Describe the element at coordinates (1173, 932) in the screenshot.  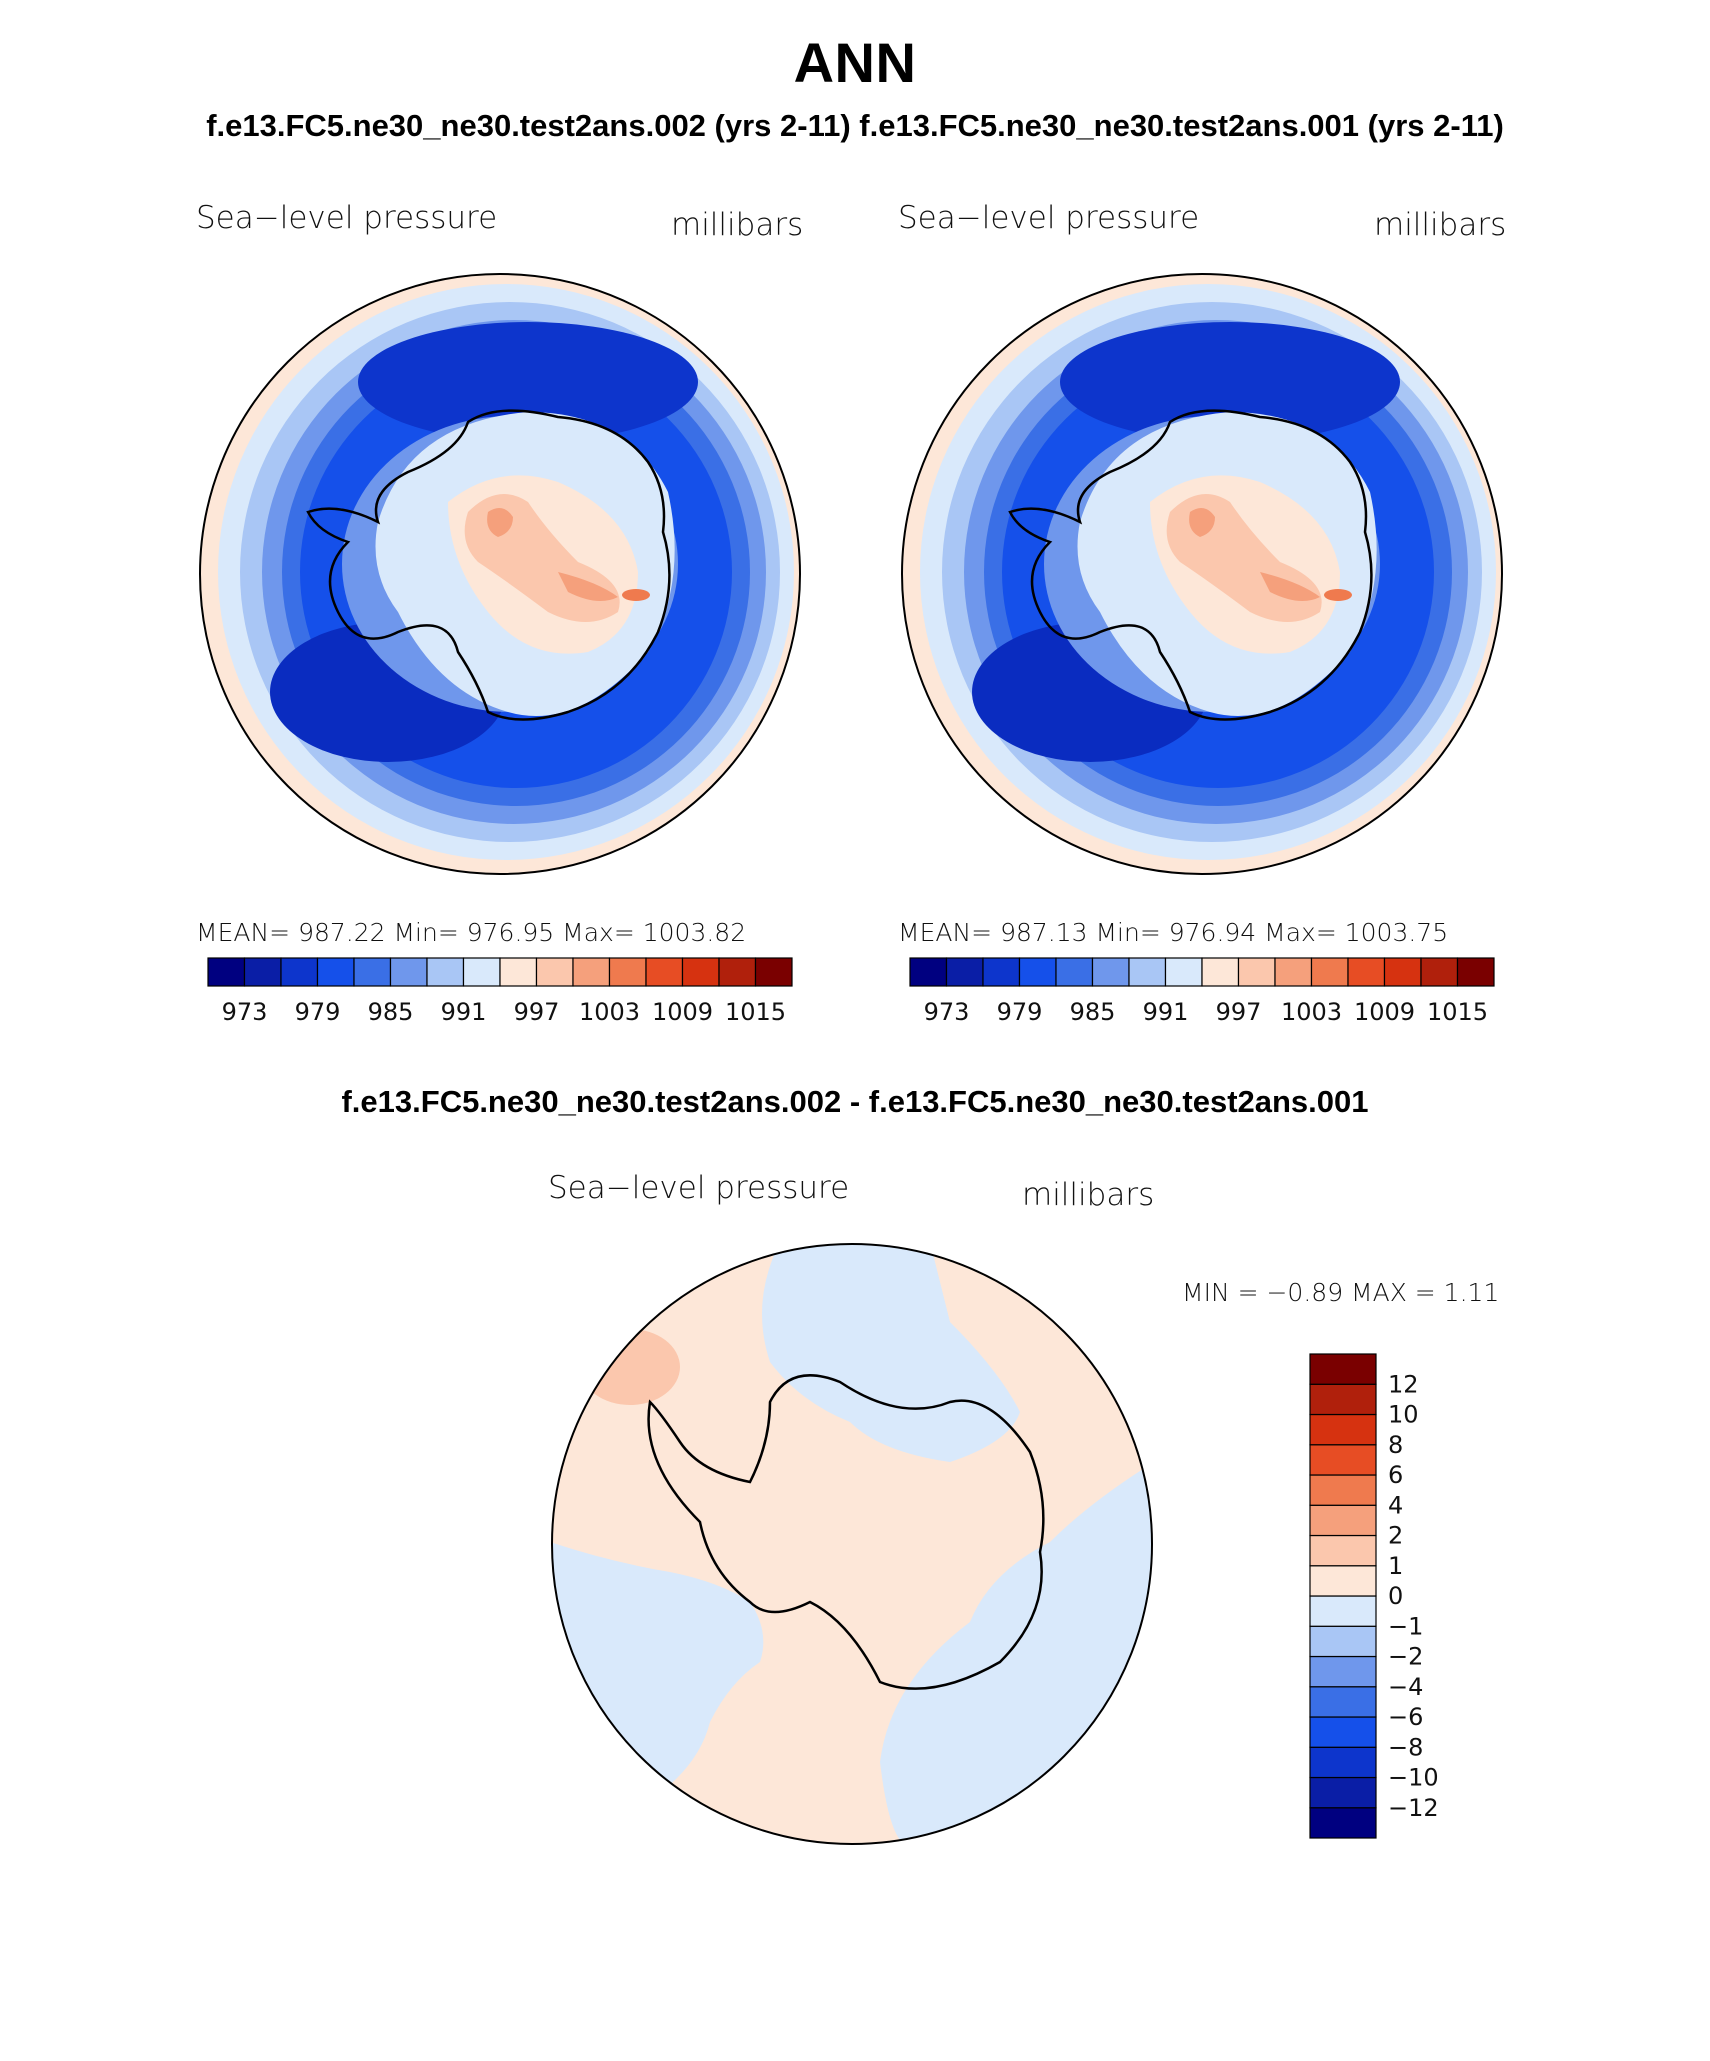
I see `right-stats: MEAN= 987.13 Min= 976.94 Max= 1003.75` at that location.